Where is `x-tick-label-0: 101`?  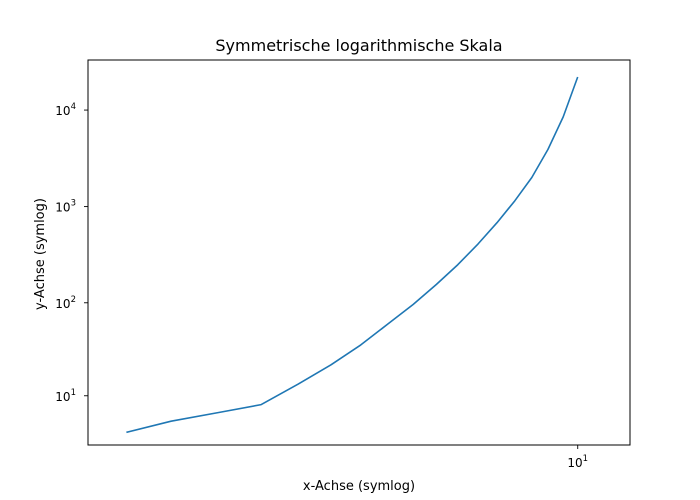 x-tick-label-0: 101 is located at coordinates (577, 462).